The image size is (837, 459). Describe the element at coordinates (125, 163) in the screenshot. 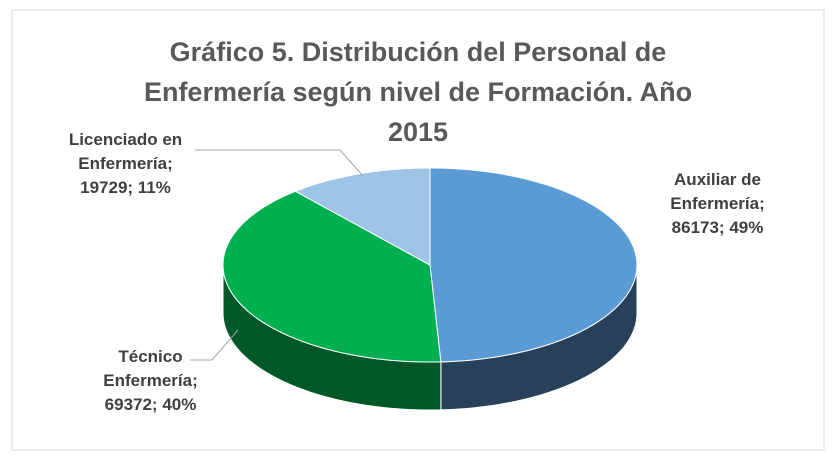

I see `data-label: Licenciado en Enfermería; 19729; 11%` at that location.